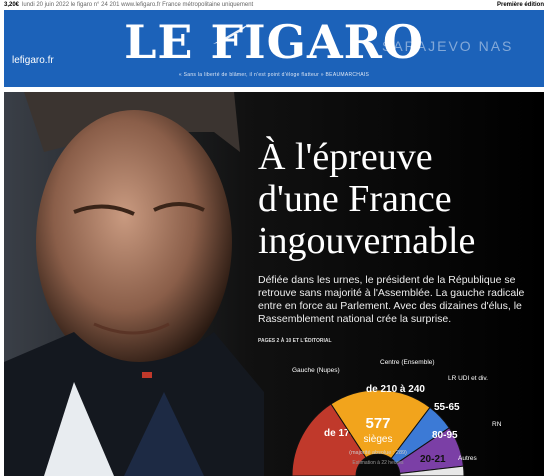 Image resolution: width=550 pixels, height=476 pixels. Describe the element at coordinates (378, 463) in the screenshot. I see `chart-footnote: Estimation à 22 heures` at that location.